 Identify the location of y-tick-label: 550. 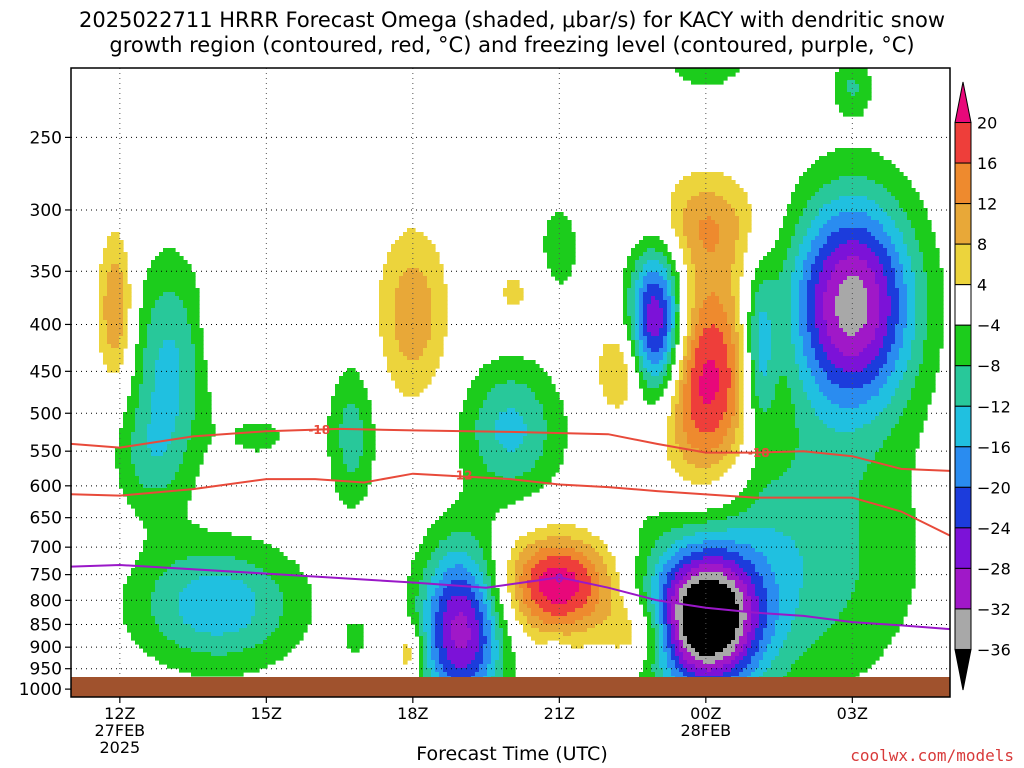
(46, 452).